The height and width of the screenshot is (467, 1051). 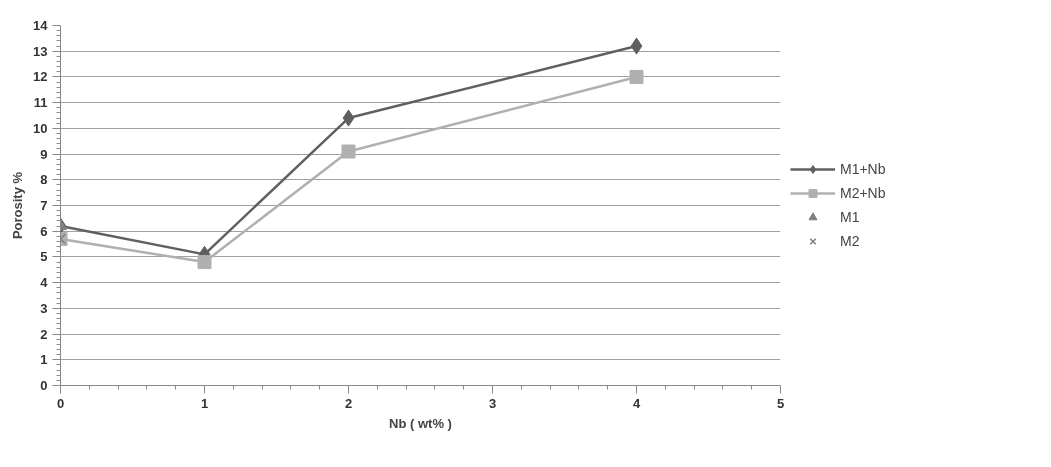 What do you see at coordinates (420, 423) in the screenshot?
I see `x-axis-title: Nb ( wt% )` at bounding box center [420, 423].